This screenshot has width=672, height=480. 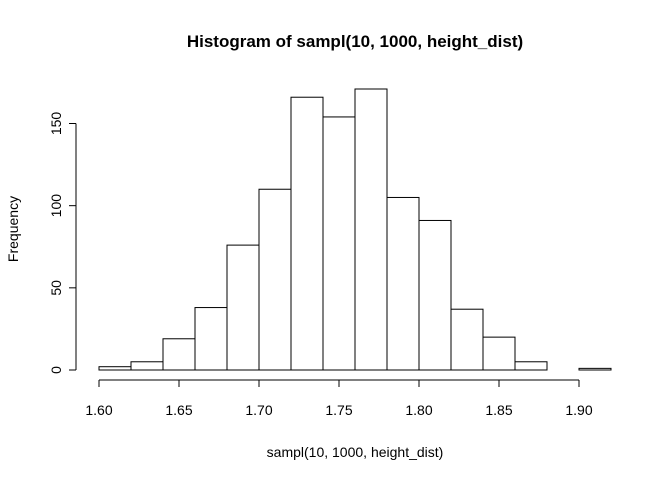 I want to click on x-tick-label: 1.60, so click(x=98, y=410).